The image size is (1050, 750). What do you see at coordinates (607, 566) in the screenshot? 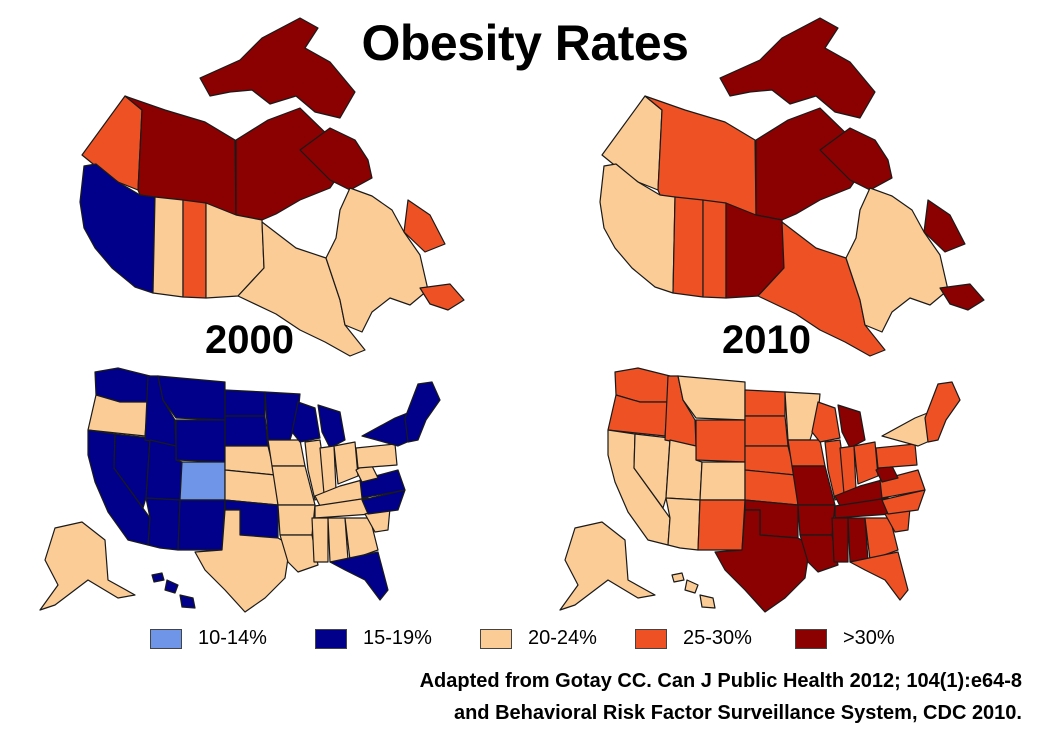
I see `usa-2010-alaska` at bounding box center [607, 566].